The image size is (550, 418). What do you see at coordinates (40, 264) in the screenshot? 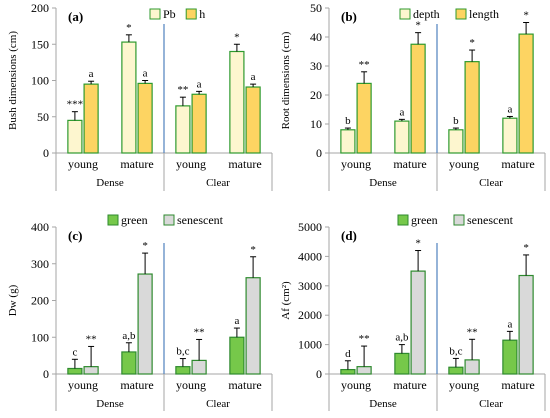
I see `y-tick-label: 300` at bounding box center [40, 264].